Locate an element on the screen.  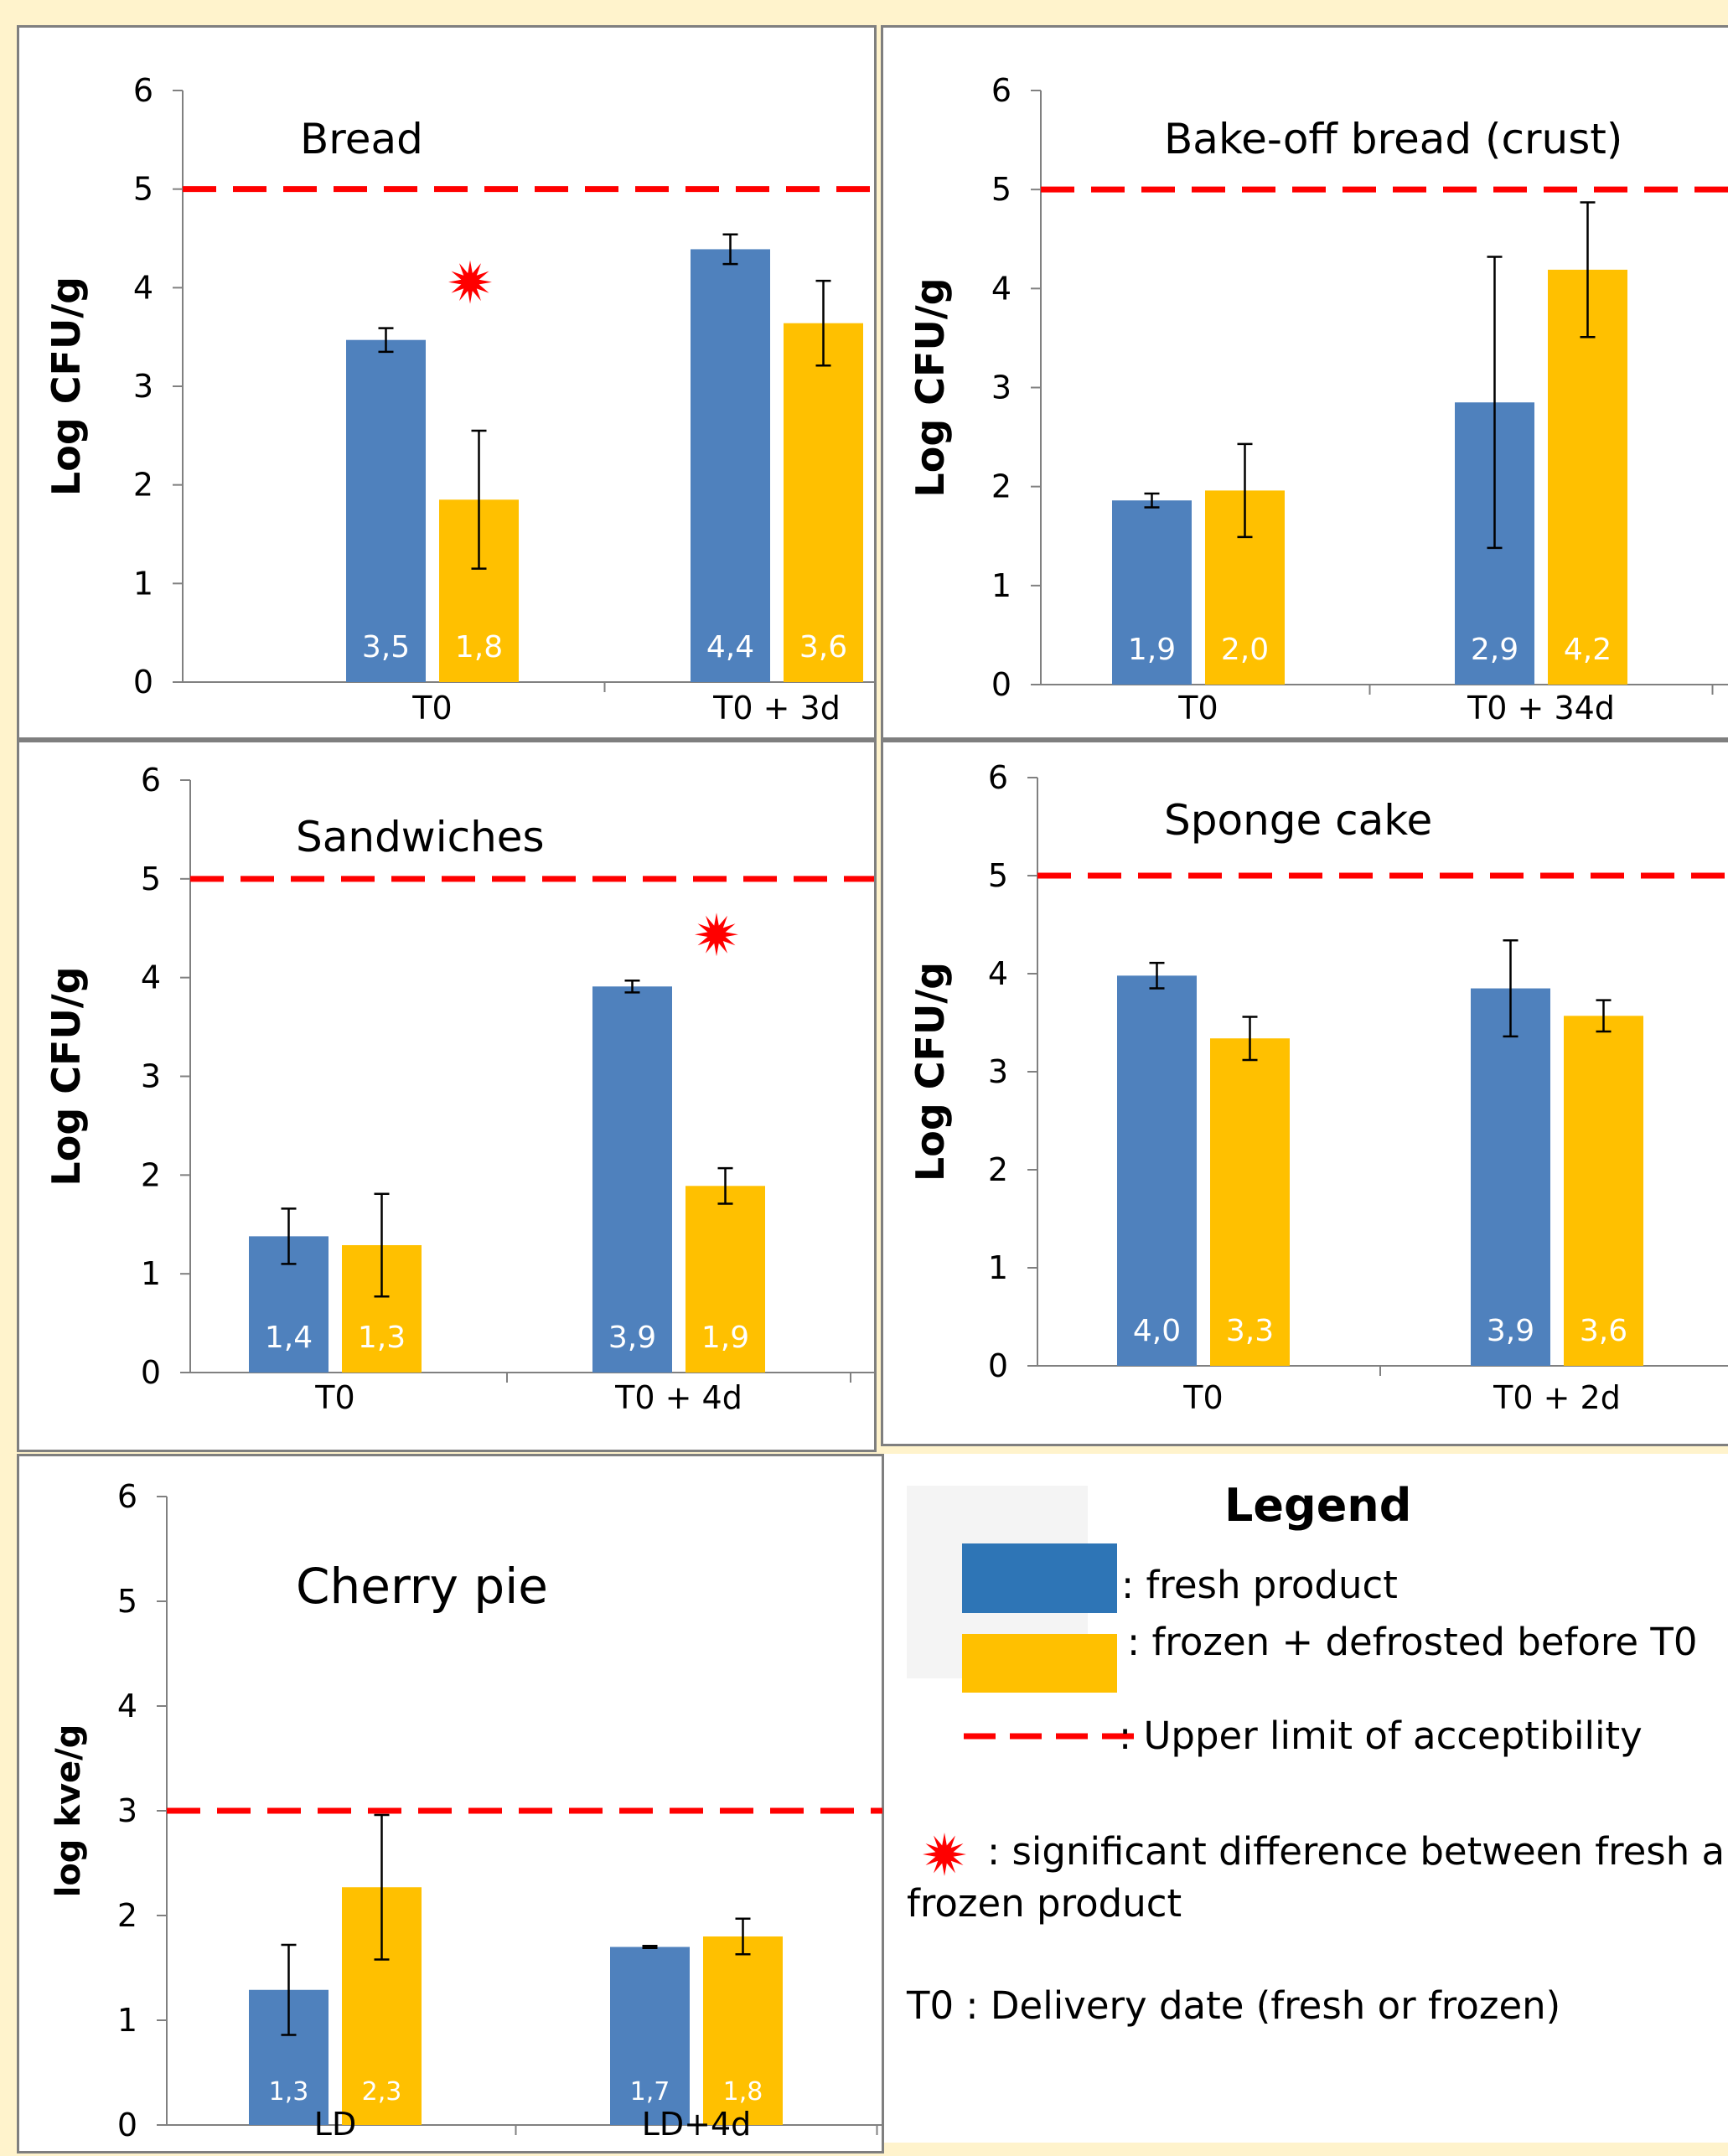
chart-title: Bake-off bread (crust) is located at coordinates (1393, 139).